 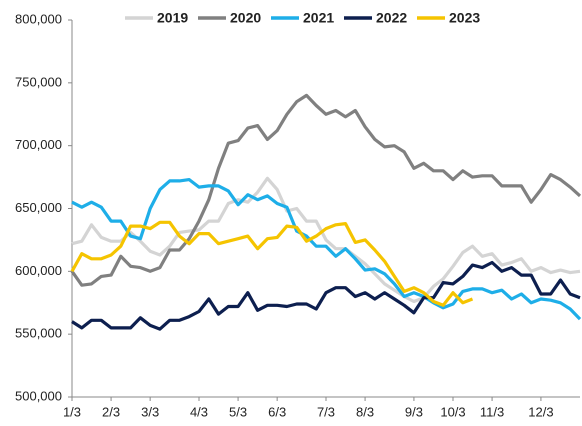 What do you see at coordinates (38, 333) in the screenshot?
I see `y-tick-label: 550,000` at bounding box center [38, 333].